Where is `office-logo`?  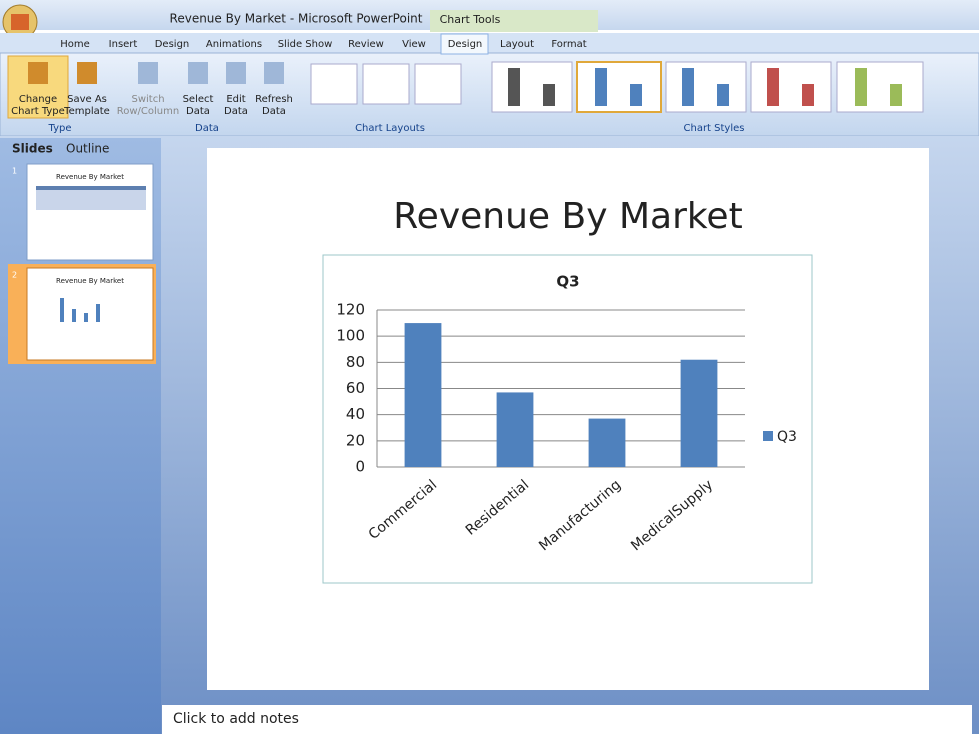
office-logo is located at coordinates (20, 22).